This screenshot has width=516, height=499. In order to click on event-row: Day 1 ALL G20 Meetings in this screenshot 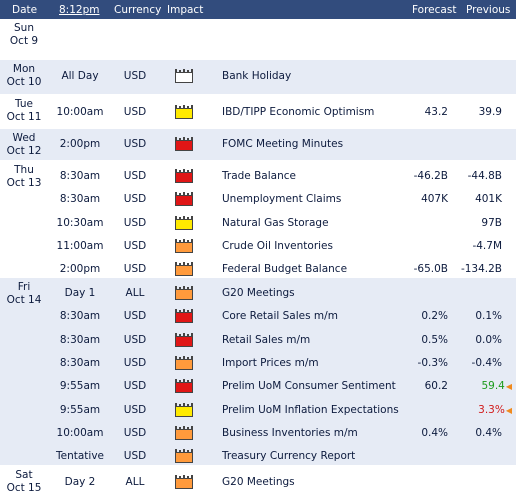, I will do `click(258, 293)`.